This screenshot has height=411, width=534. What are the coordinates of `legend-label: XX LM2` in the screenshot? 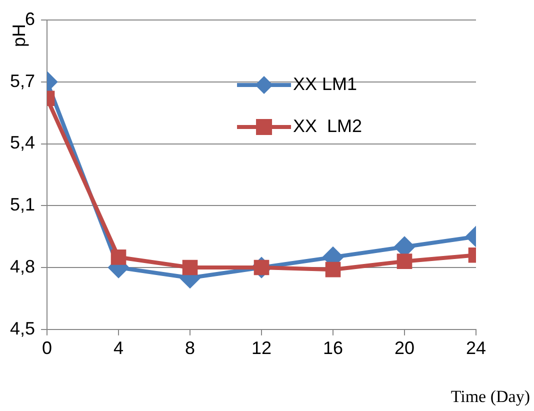 It's located at (327, 126).